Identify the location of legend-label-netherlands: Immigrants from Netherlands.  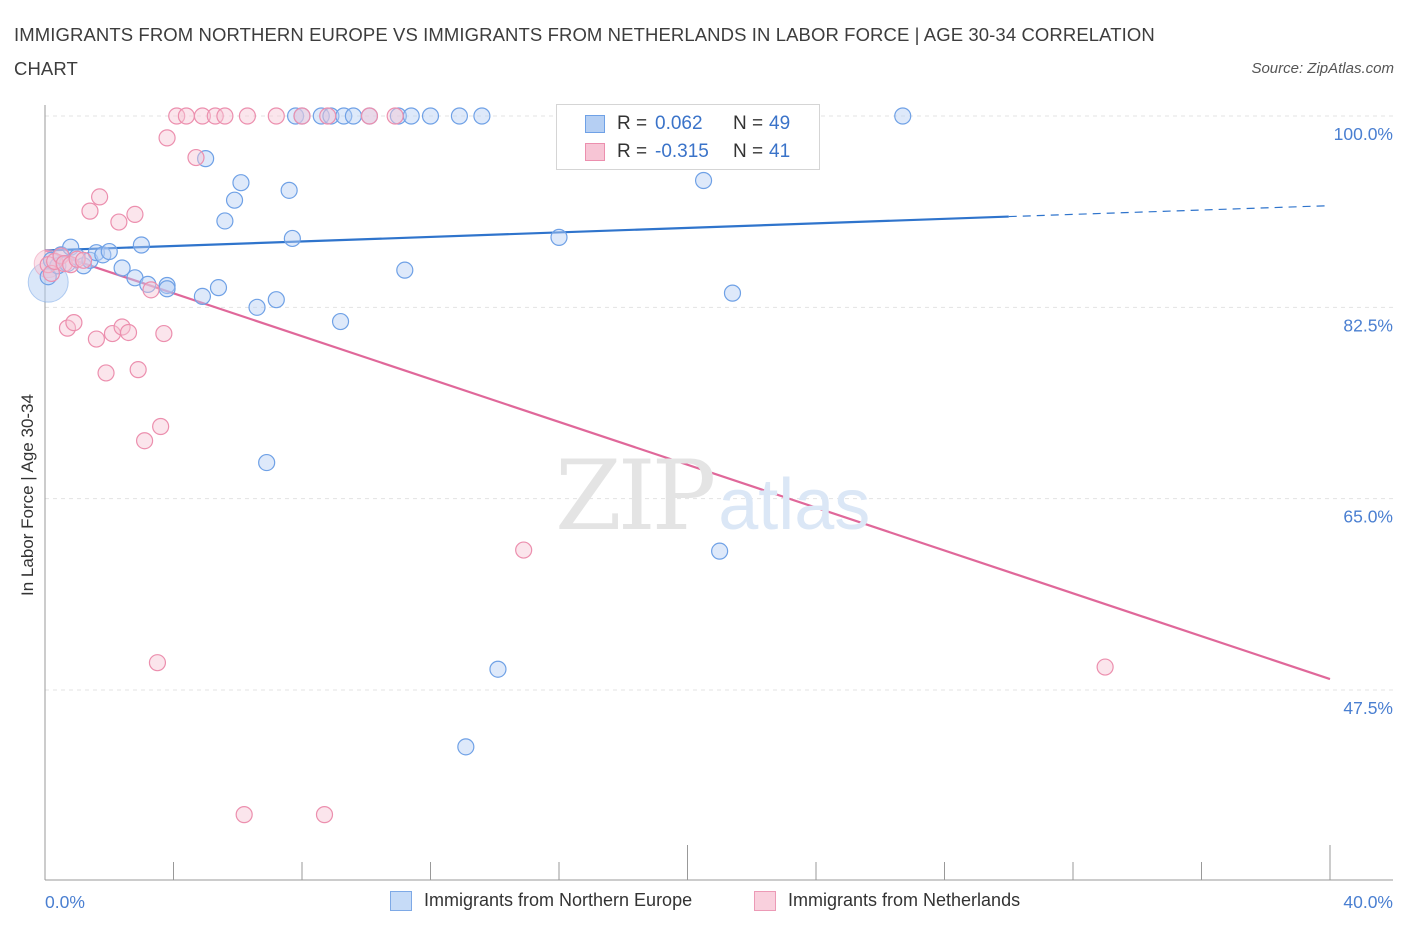
(904, 900).